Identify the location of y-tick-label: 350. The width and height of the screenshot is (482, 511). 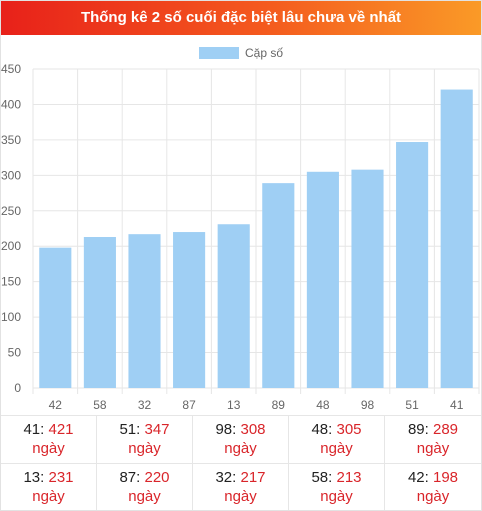
(11, 140).